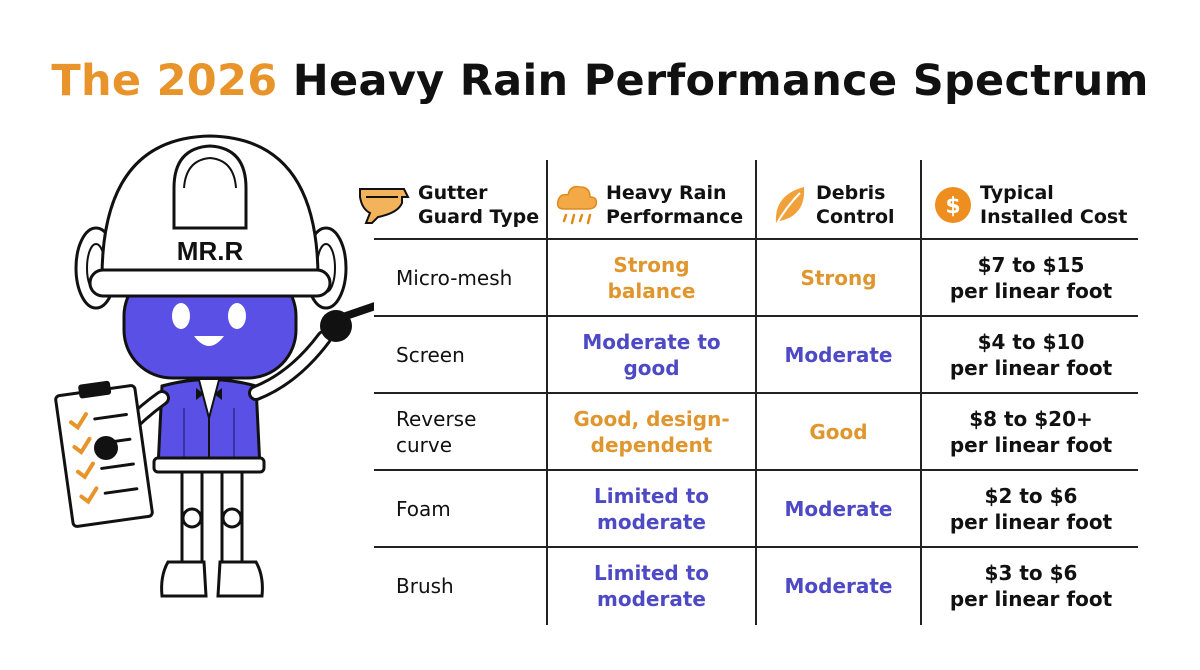  Describe the element at coordinates (1031, 585) in the screenshot. I see `table-row-cost: $3 to $6 per linear foot` at that location.